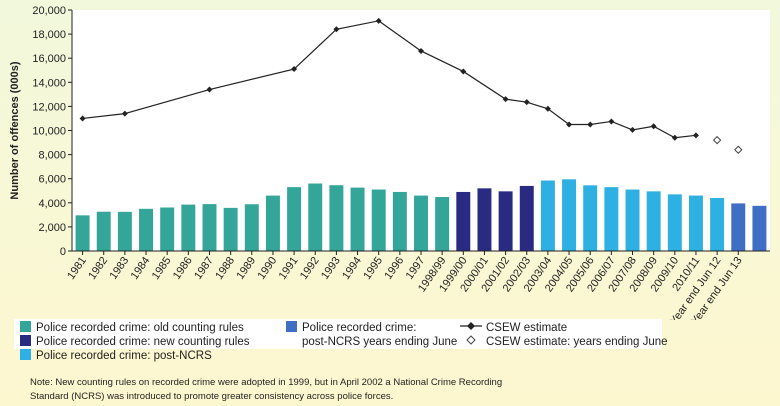 This screenshot has height=406, width=780. Describe the element at coordinates (162, 268) in the screenshot. I see `x-tick-label: 1985` at that location.